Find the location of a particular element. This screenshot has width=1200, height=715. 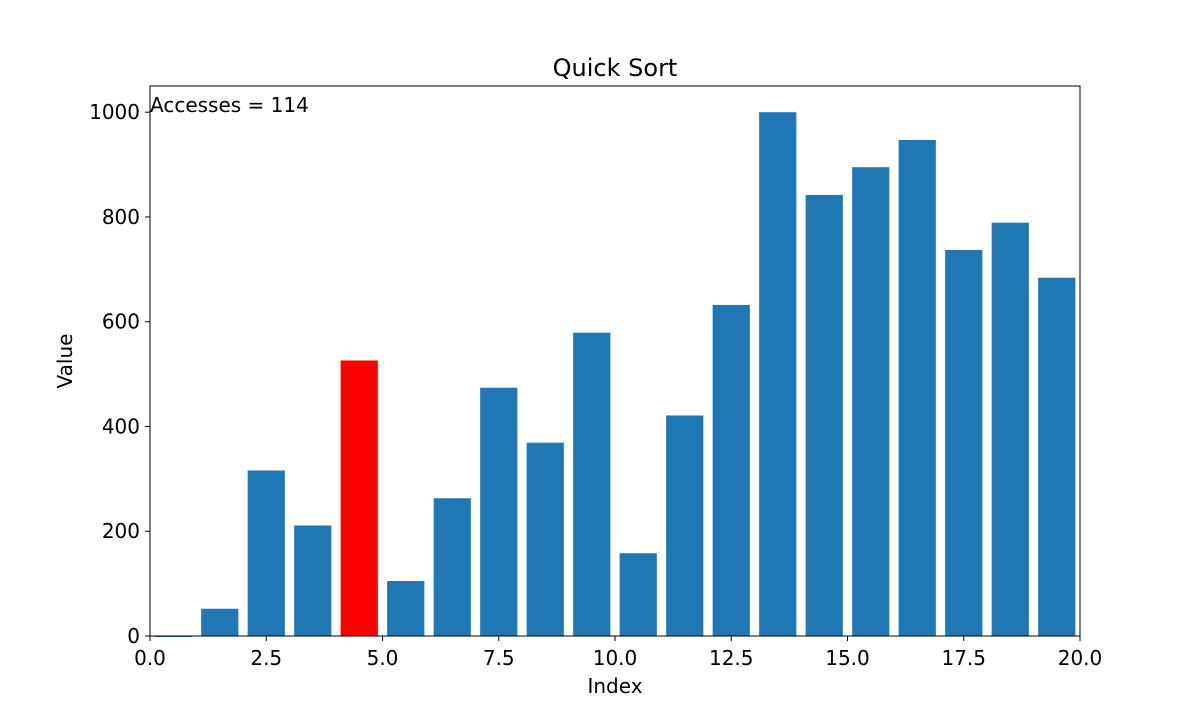

x-axis-ticks: 0.0 2.5 5.0 7.5 10.0 12.5 15.0 17.5 20.0 is located at coordinates (618, 653).